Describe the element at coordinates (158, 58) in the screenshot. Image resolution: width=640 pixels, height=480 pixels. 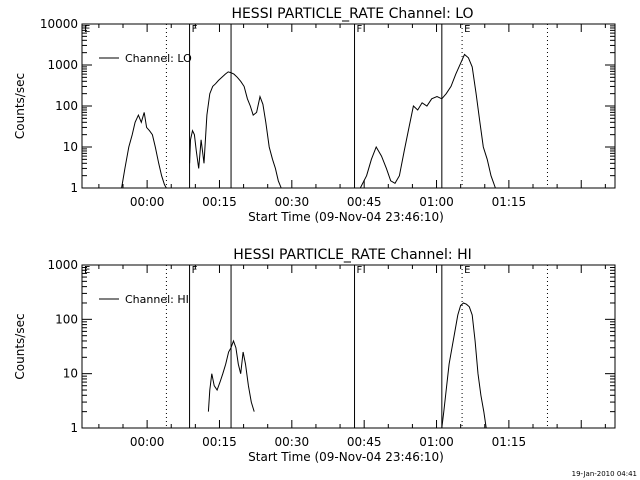
I see `legend-label: Channel: LO` at that location.